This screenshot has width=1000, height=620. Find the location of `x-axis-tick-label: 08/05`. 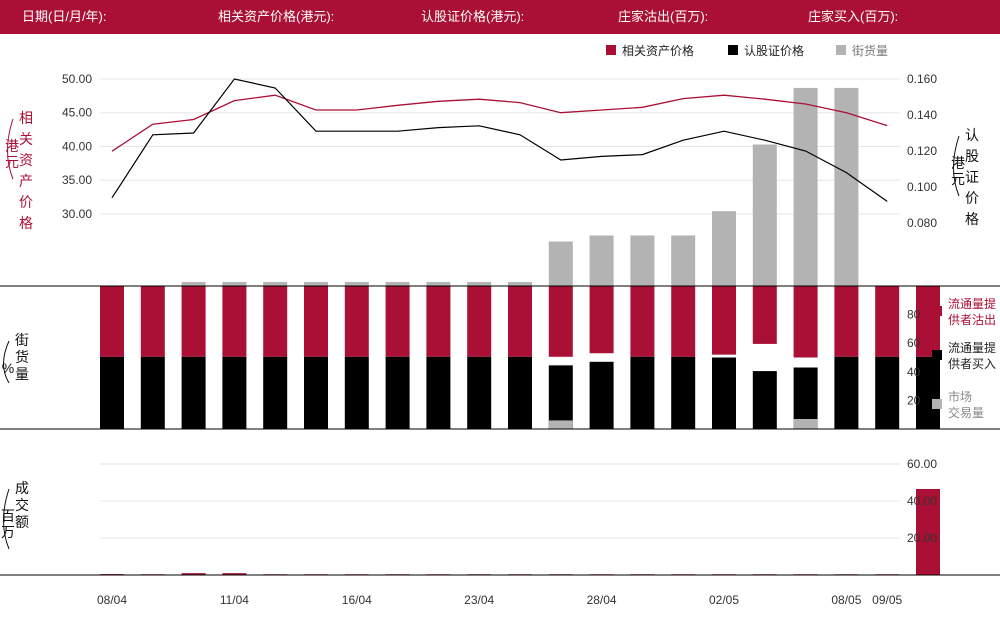

x-axis-tick-label: 08/05 is located at coordinates (846, 600).